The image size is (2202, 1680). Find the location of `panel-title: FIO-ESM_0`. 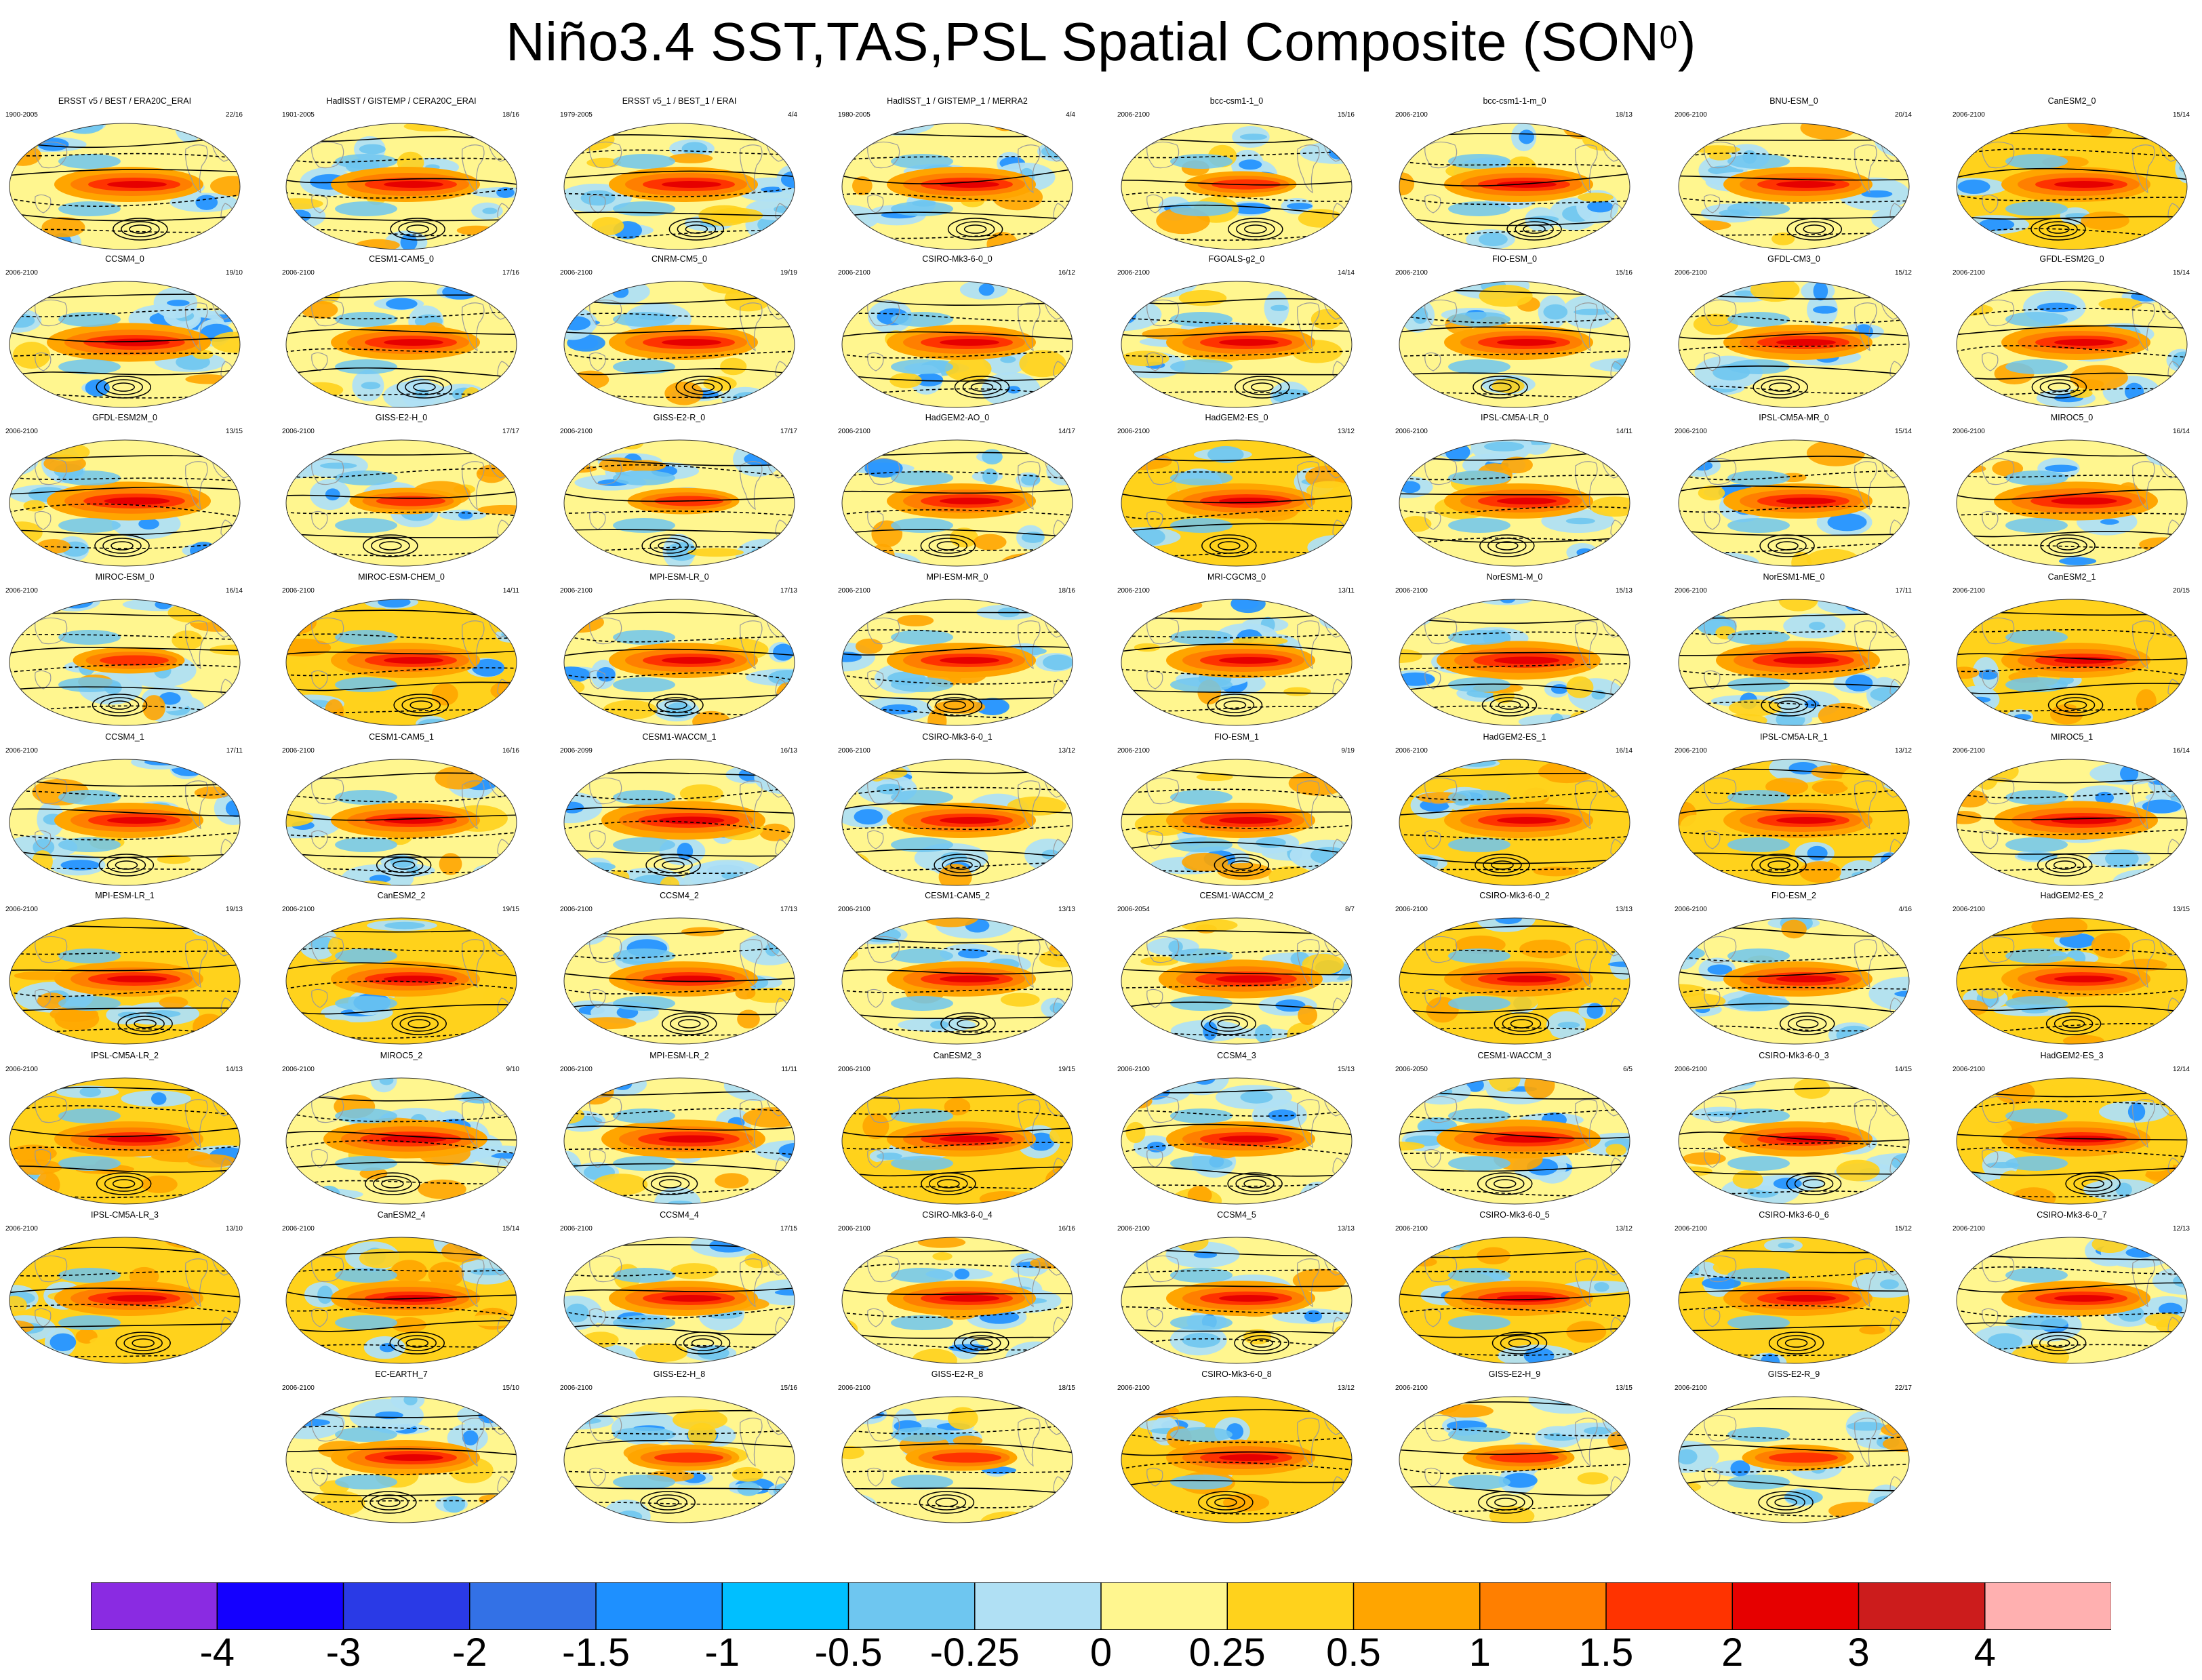

panel-title: FIO-ESM_0 is located at coordinates (1514, 259).